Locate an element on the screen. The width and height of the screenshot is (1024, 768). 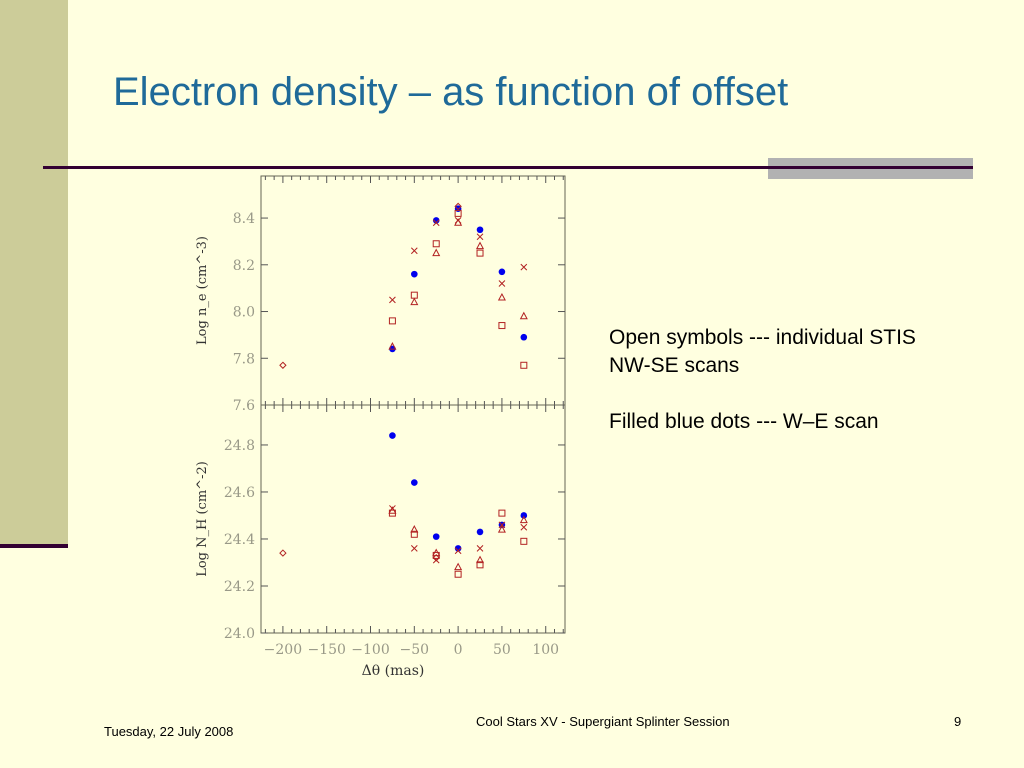
x-tick-label: 50 is located at coordinates (502, 650).